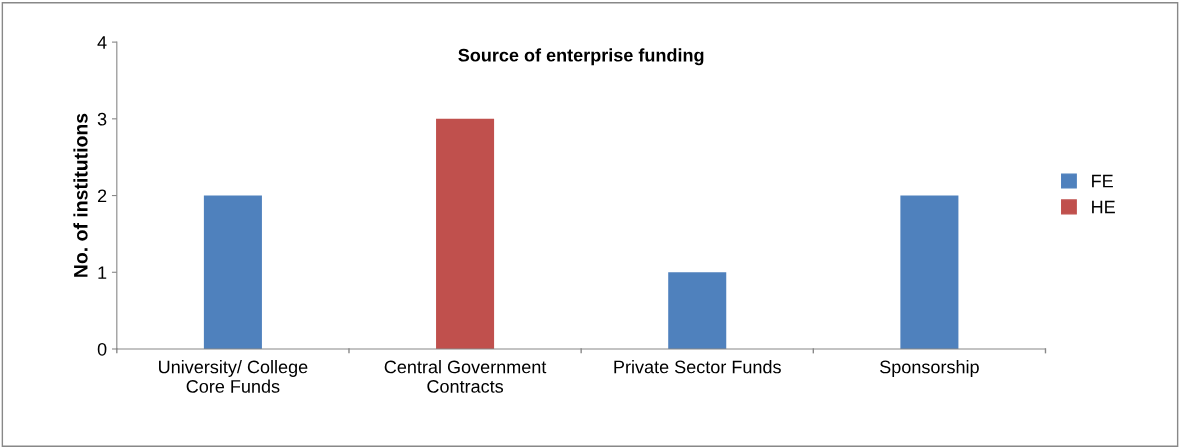  I want to click on y-tick-label: 3, so click(102, 119).